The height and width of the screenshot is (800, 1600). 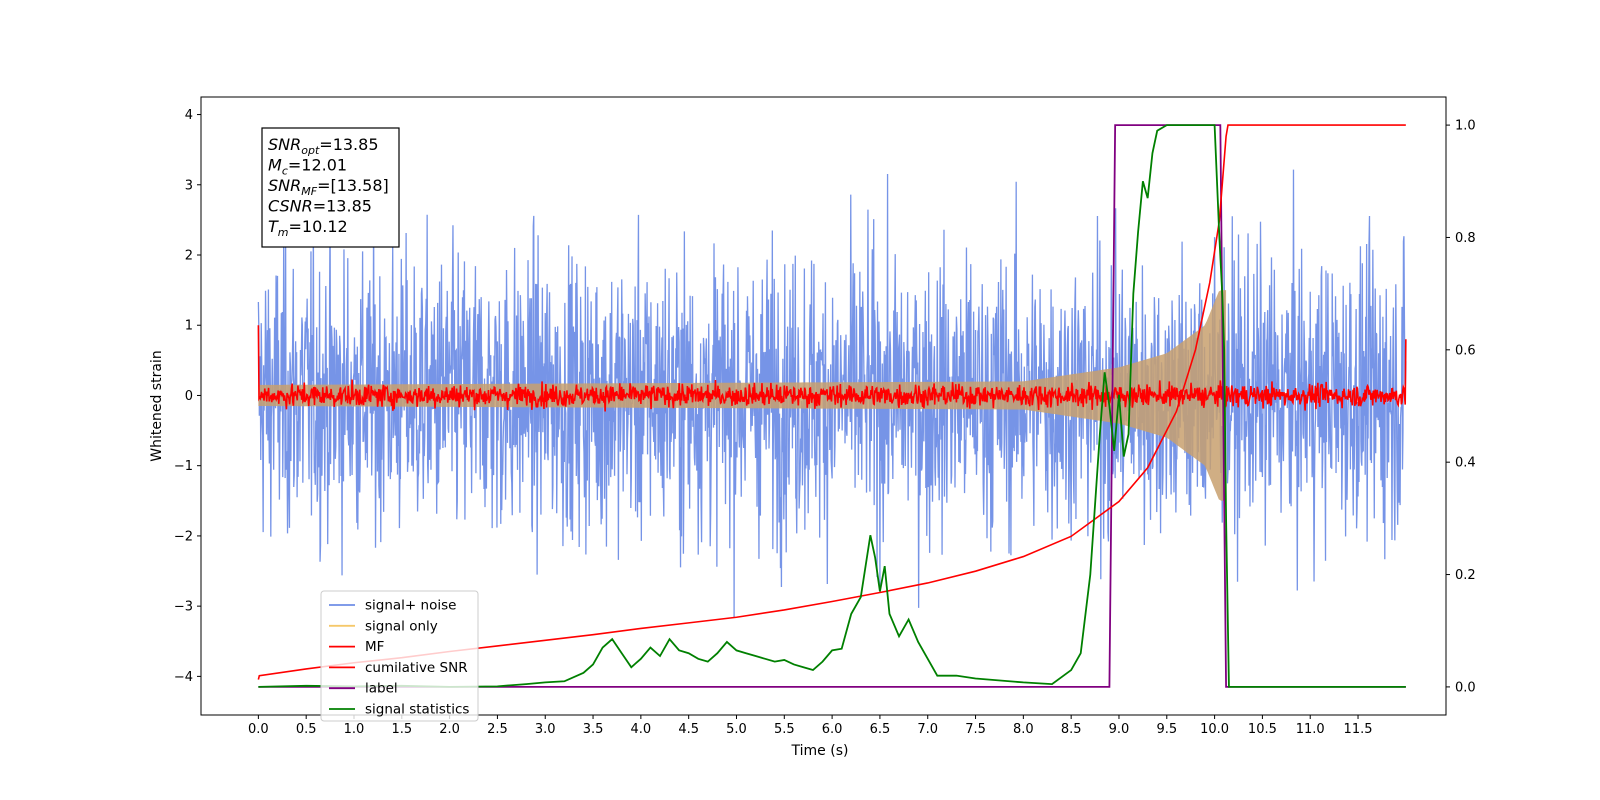 What do you see at coordinates (1358, 729) in the screenshot?
I see `x-tick-label: 11.5` at bounding box center [1358, 729].